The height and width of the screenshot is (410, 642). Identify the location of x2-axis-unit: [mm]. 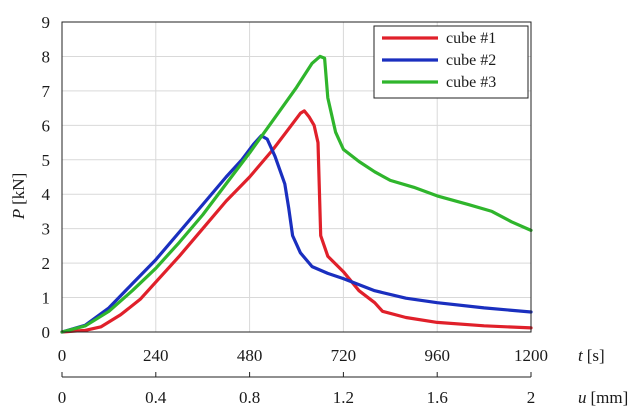
(610, 397).